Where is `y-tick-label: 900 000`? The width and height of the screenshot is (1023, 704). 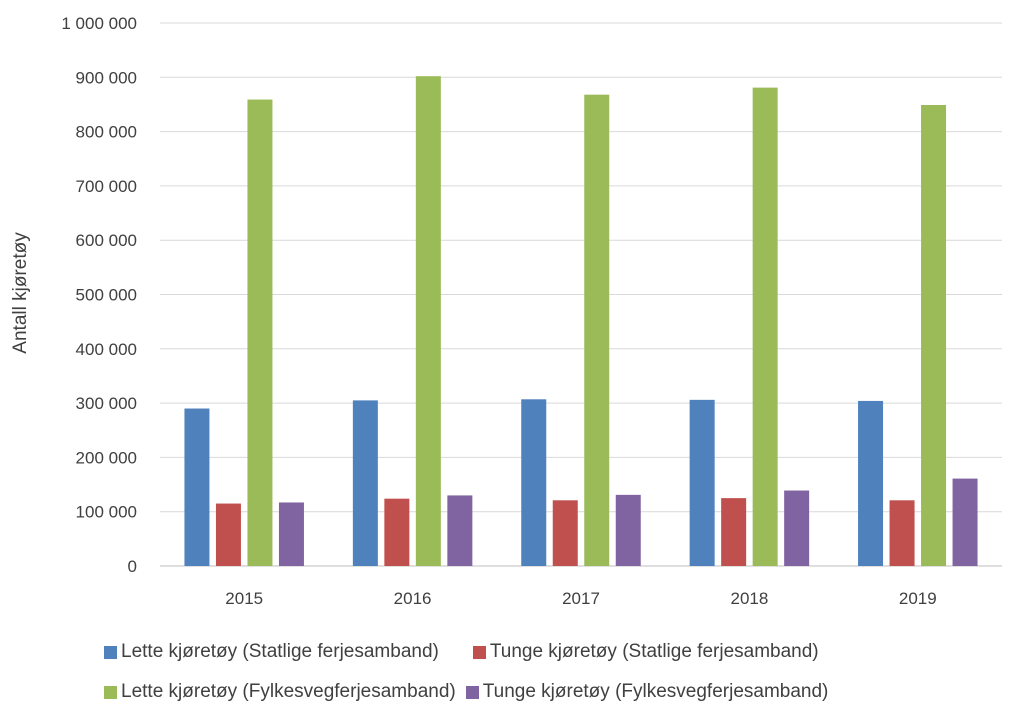 y-tick-label: 900 000 is located at coordinates (106, 77).